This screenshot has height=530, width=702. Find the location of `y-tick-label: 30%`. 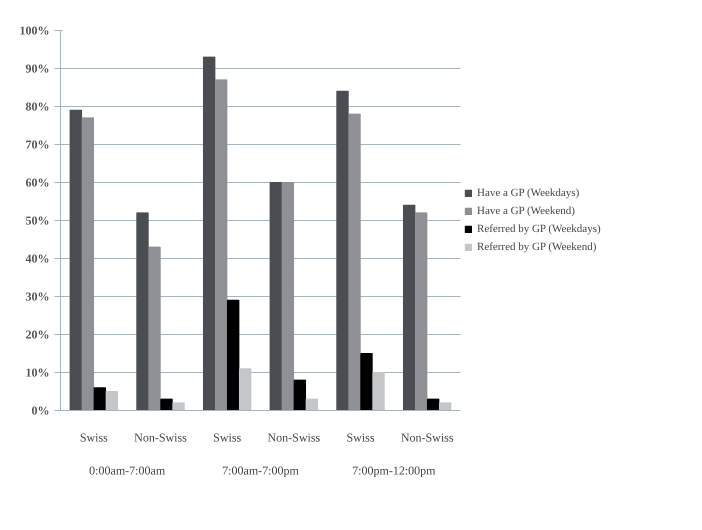

y-tick-label: 30% is located at coordinates (38, 297).